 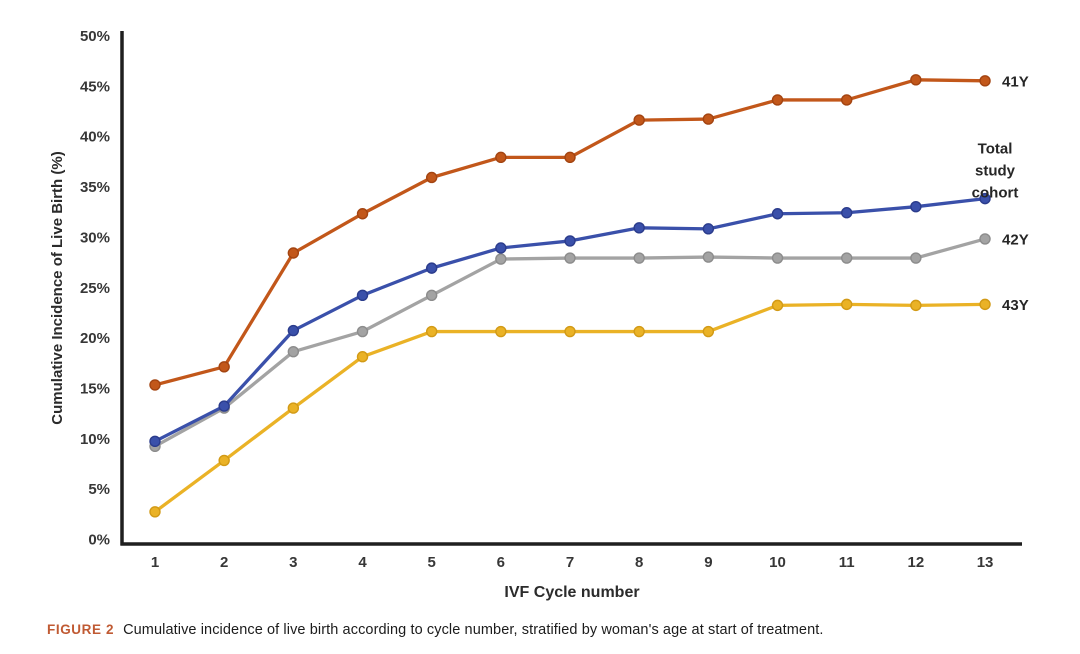 I want to click on x-tick-label: 11, so click(x=847, y=562).